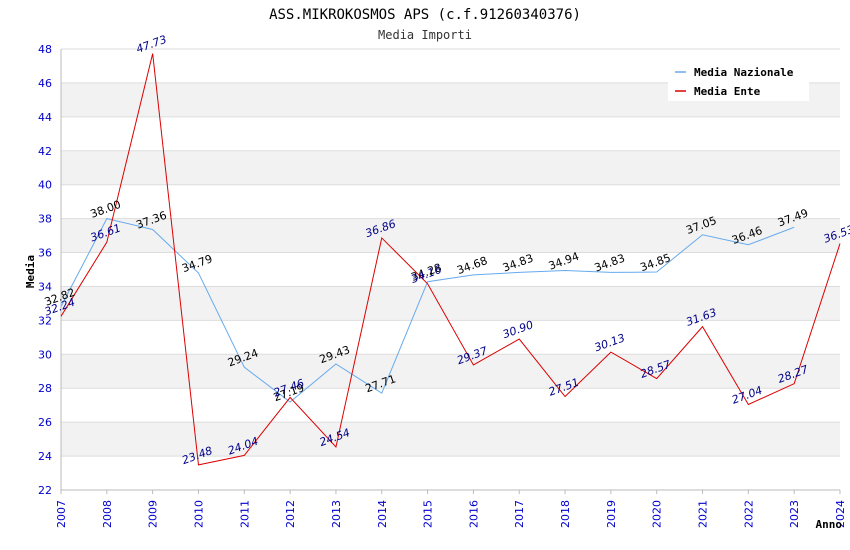 Image resolution: width=850 pixels, height=550 pixels. I want to click on x-tick-label: 2018, so click(565, 514).